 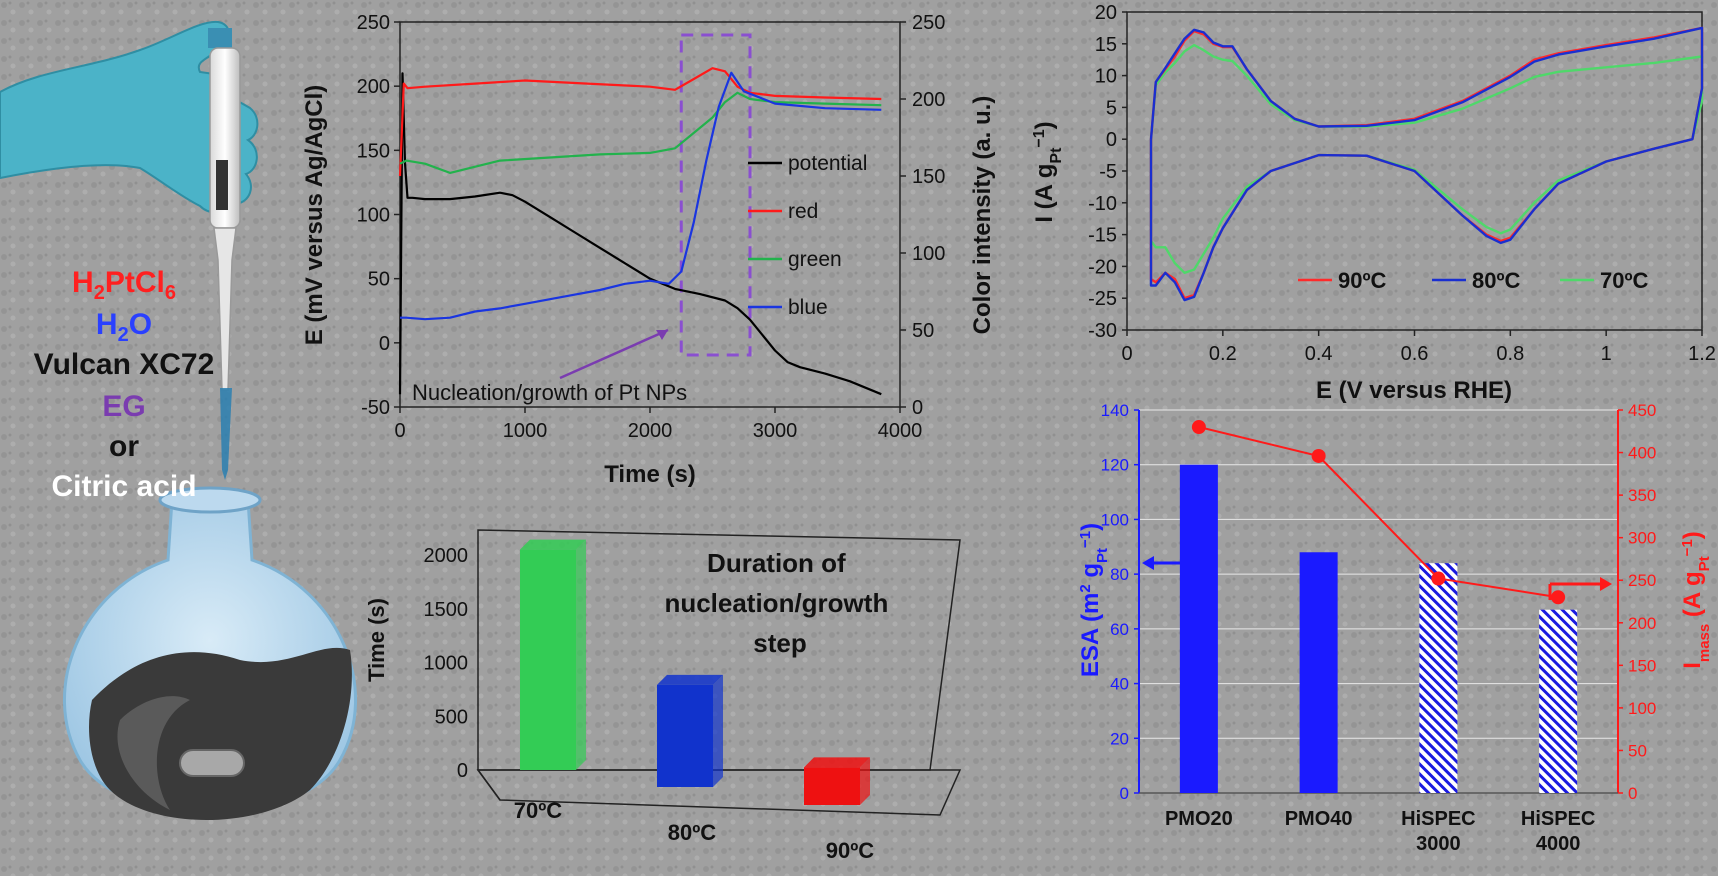 I want to click on chart1-xtick-label: 3000, so click(x=775, y=431).